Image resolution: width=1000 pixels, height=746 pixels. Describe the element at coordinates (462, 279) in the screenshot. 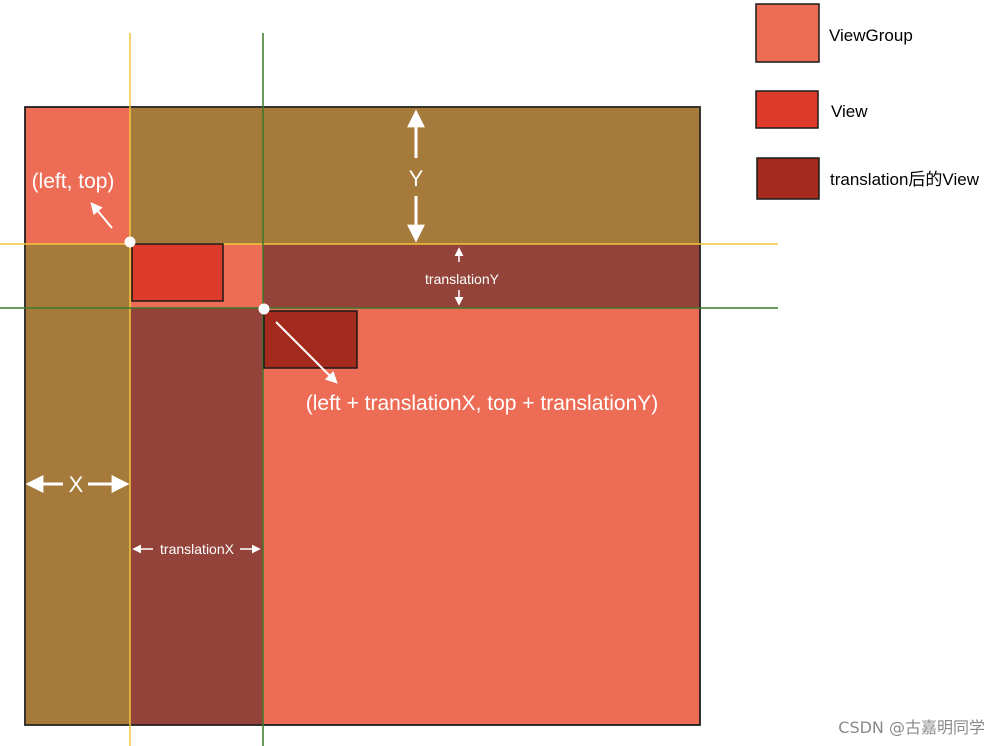

I see `translation-y-label: translationY` at that location.